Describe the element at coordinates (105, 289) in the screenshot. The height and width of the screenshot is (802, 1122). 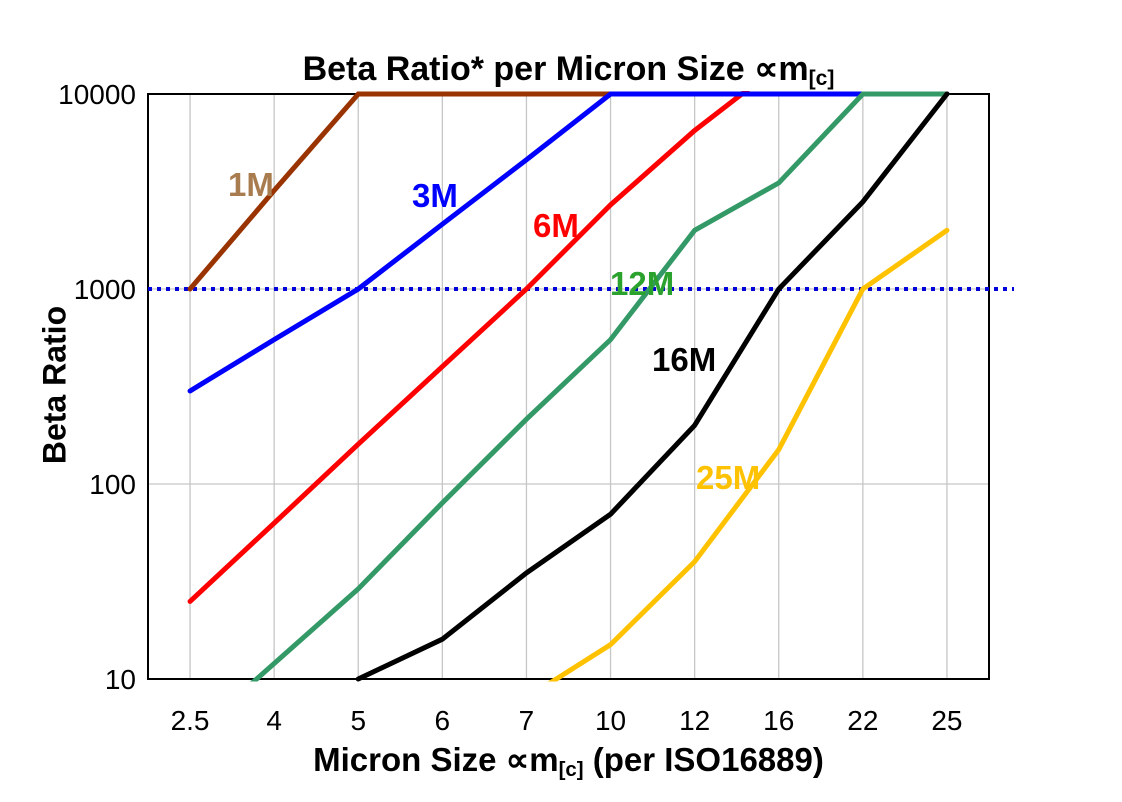
I see `y-tick-label-1000: 1000` at that location.